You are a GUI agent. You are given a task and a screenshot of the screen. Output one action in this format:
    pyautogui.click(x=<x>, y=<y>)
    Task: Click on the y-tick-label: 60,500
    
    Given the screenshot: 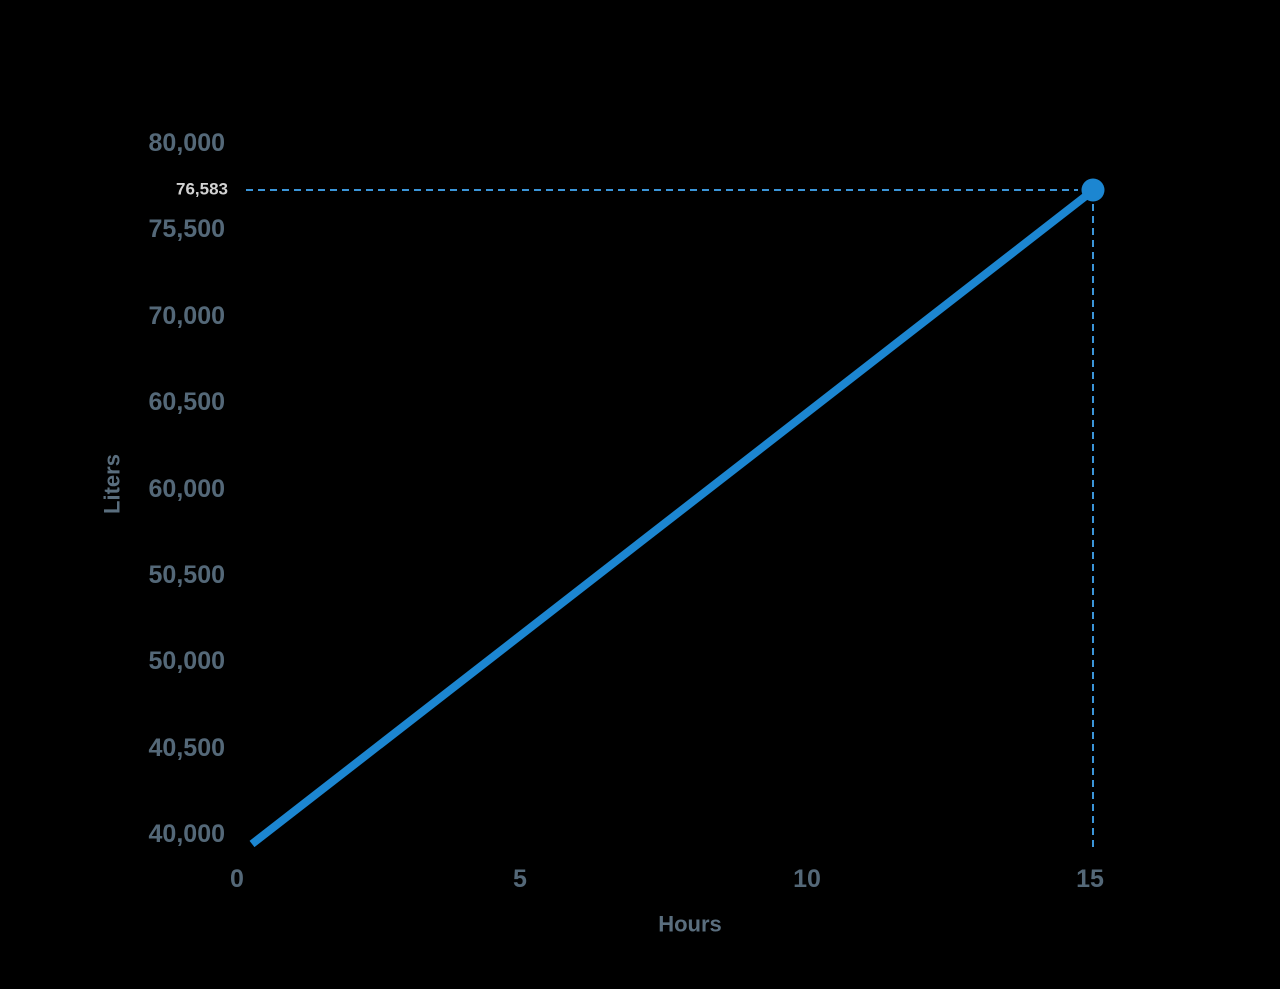 What is the action you would take?
    pyautogui.click(x=187, y=402)
    